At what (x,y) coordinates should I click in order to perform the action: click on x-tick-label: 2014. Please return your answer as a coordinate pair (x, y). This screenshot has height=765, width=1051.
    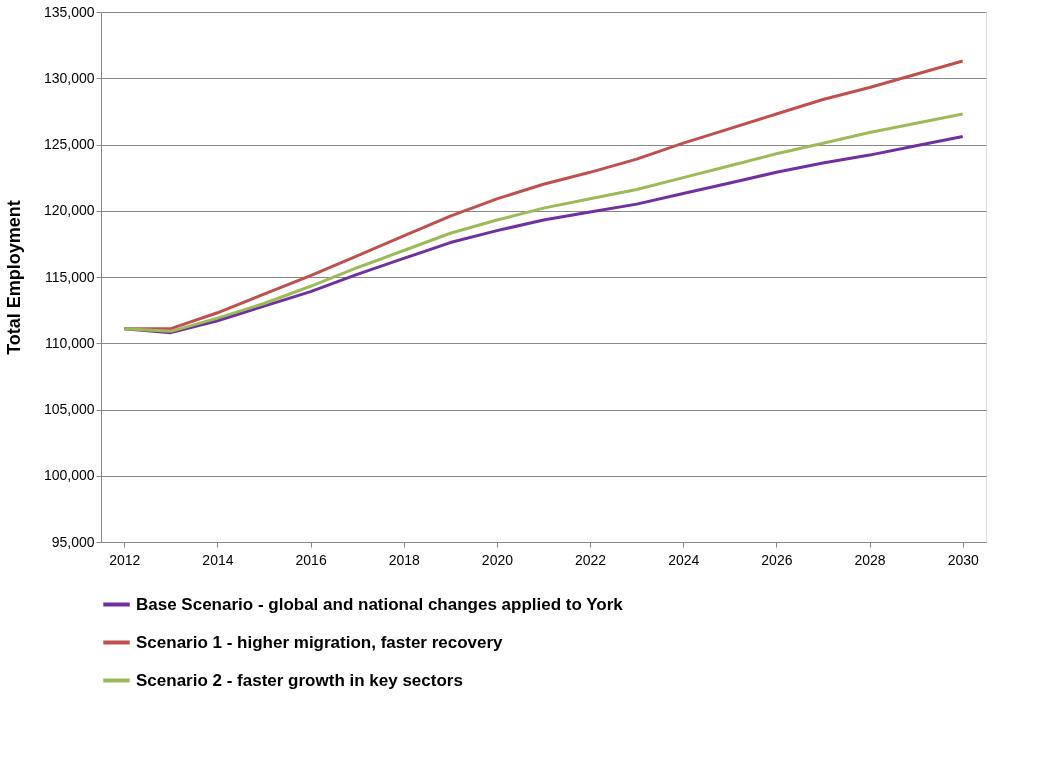
    Looking at the image, I should click on (218, 559).